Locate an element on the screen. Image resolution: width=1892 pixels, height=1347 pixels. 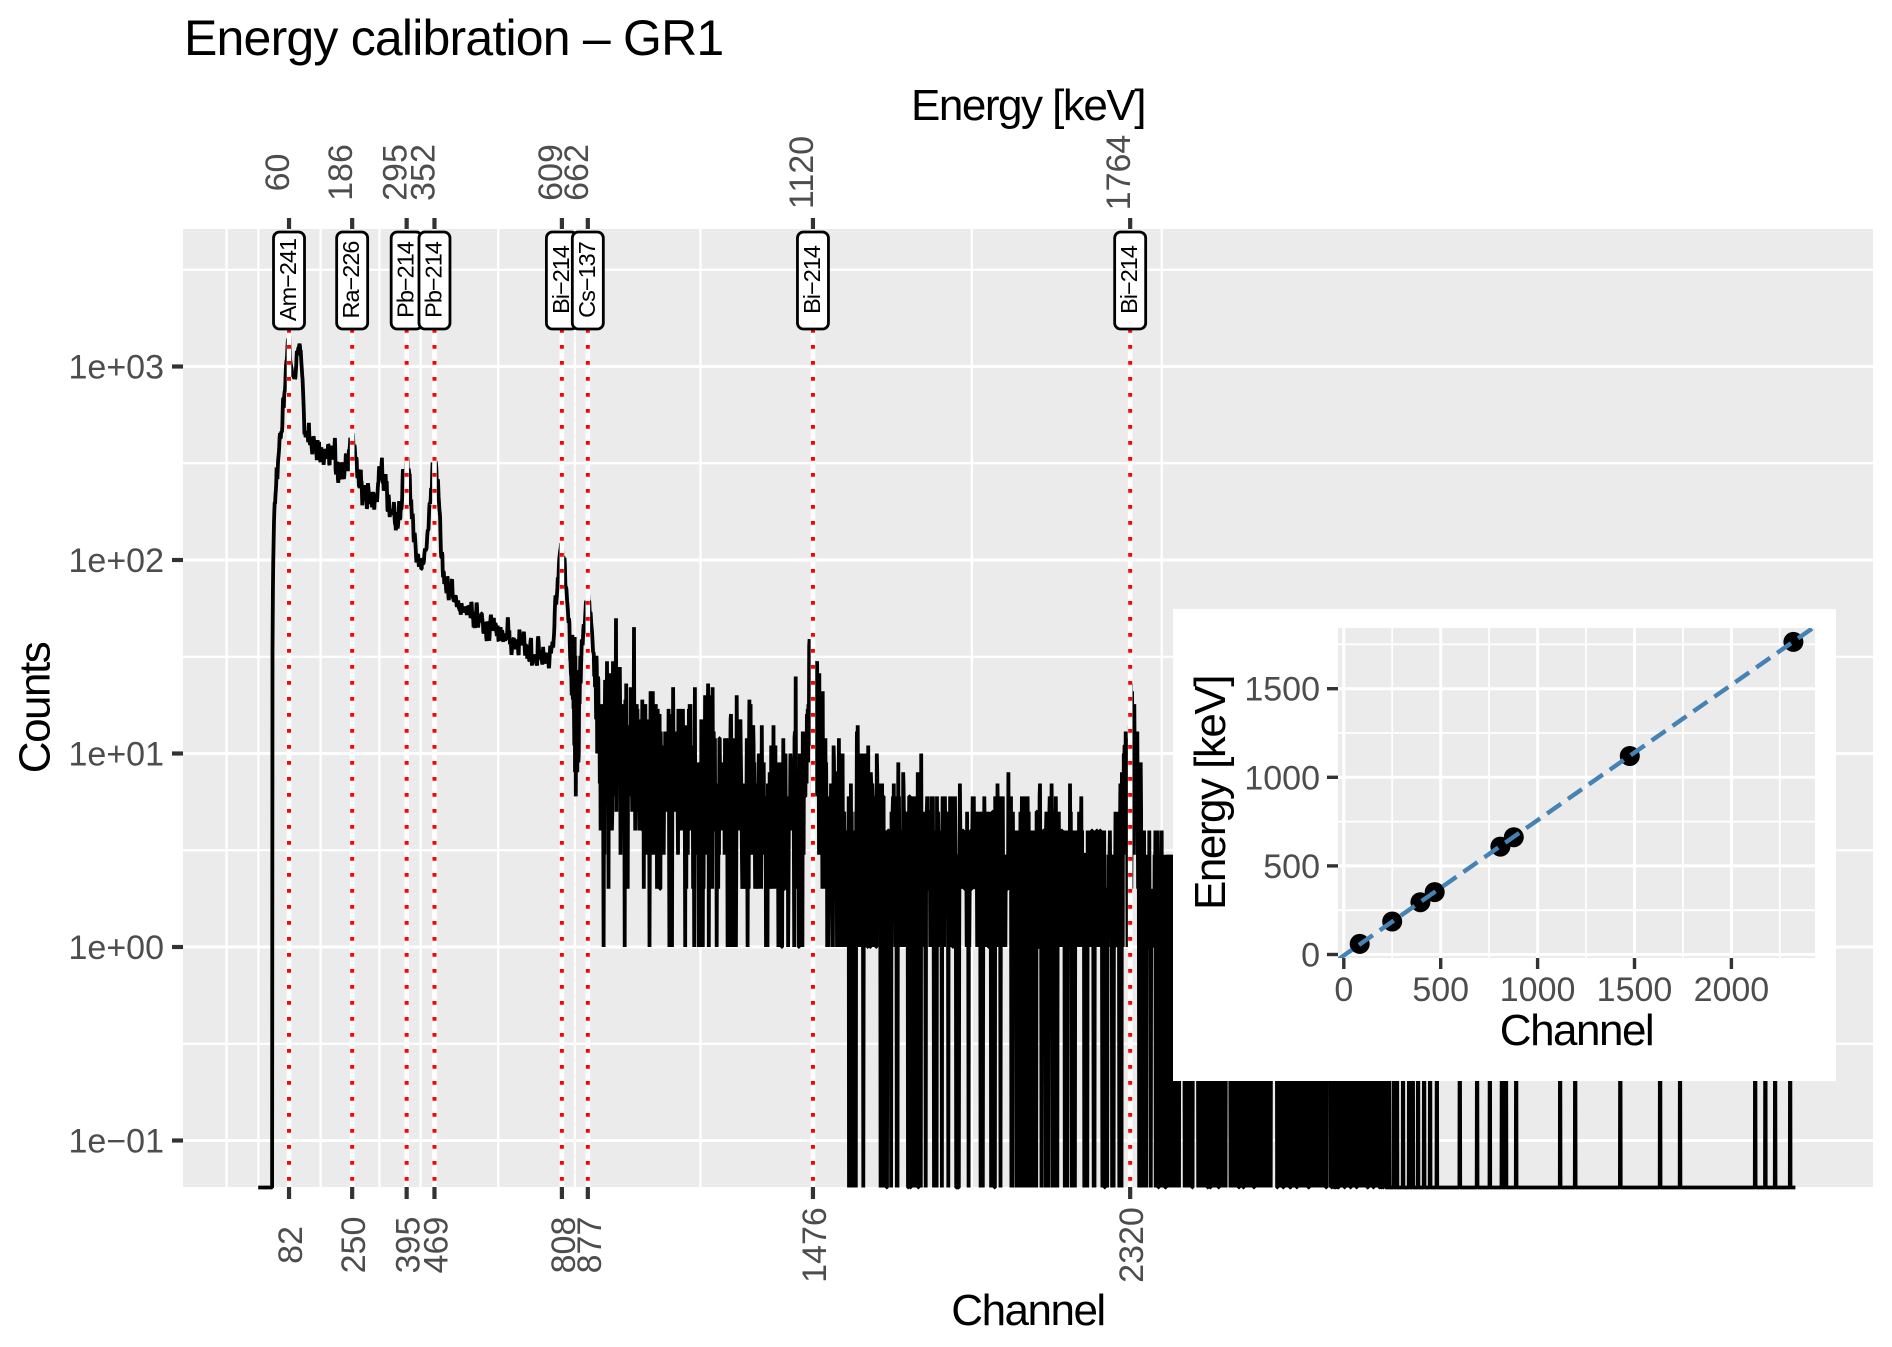
svg-text: 2000 is located at coordinates (1732, 990).